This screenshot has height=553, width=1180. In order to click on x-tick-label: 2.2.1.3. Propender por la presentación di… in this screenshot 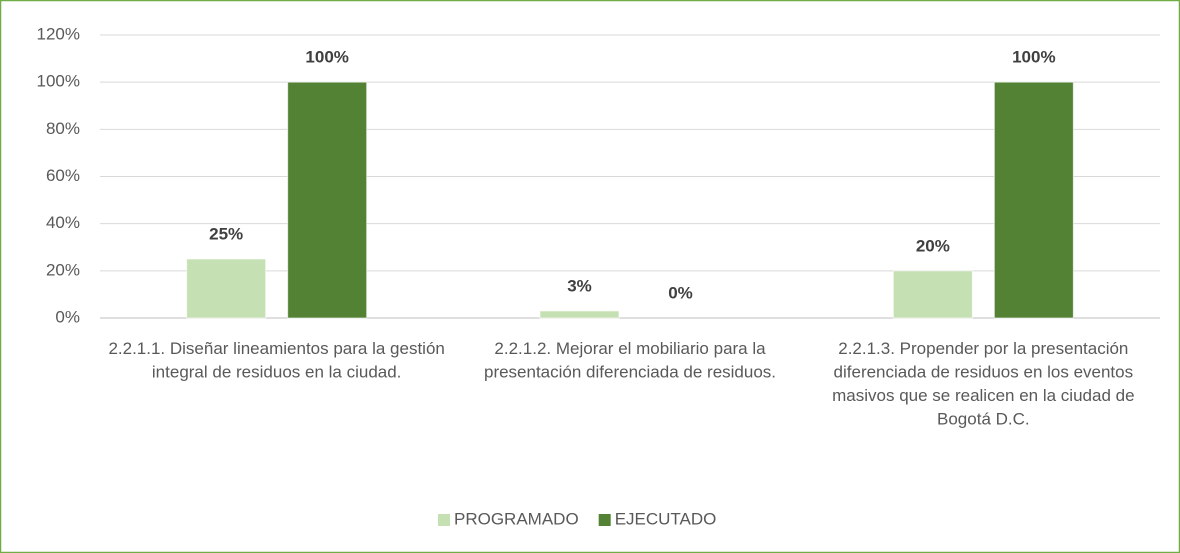, I will do `click(983, 384)`.